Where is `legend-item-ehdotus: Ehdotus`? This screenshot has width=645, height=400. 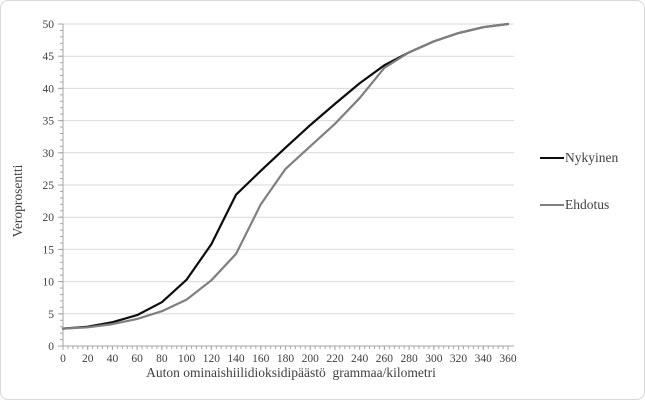 legend-item-ehdotus: Ehdotus is located at coordinates (579, 205).